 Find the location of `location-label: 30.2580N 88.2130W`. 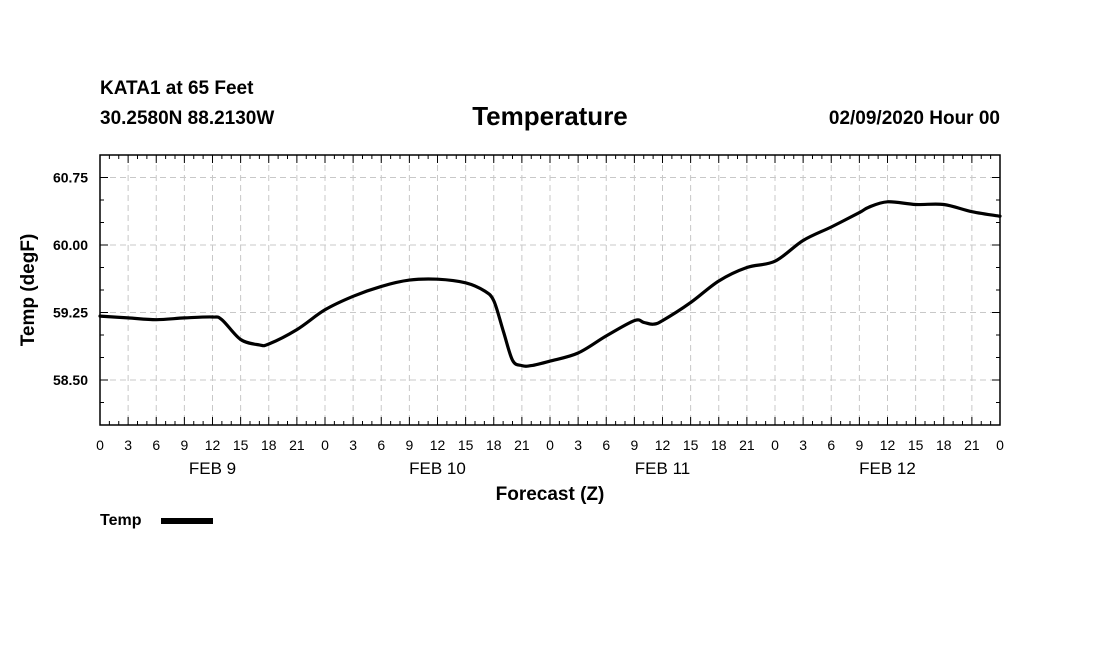

location-label: 30.2580N 88.2130W is located at coordinates (187, 118).